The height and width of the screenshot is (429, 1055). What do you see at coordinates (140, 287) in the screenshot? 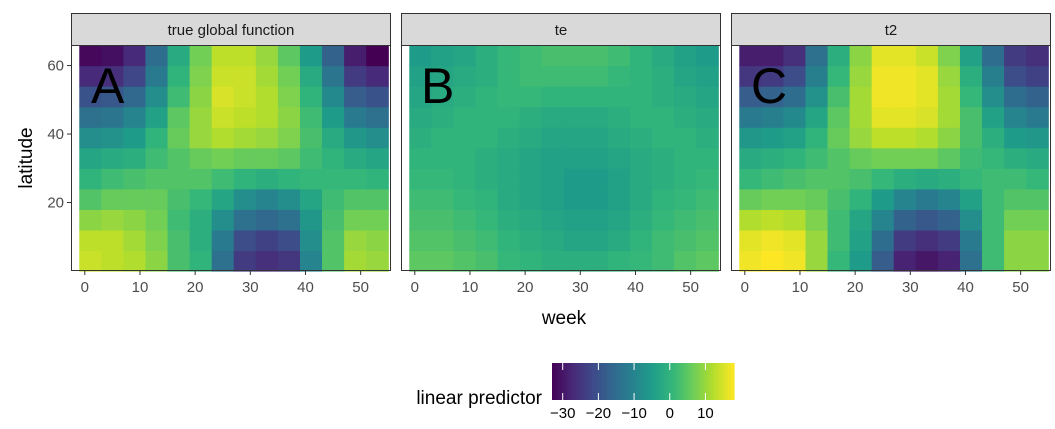
I see `x-tick-label: 10` at bounding box center [140, 287].